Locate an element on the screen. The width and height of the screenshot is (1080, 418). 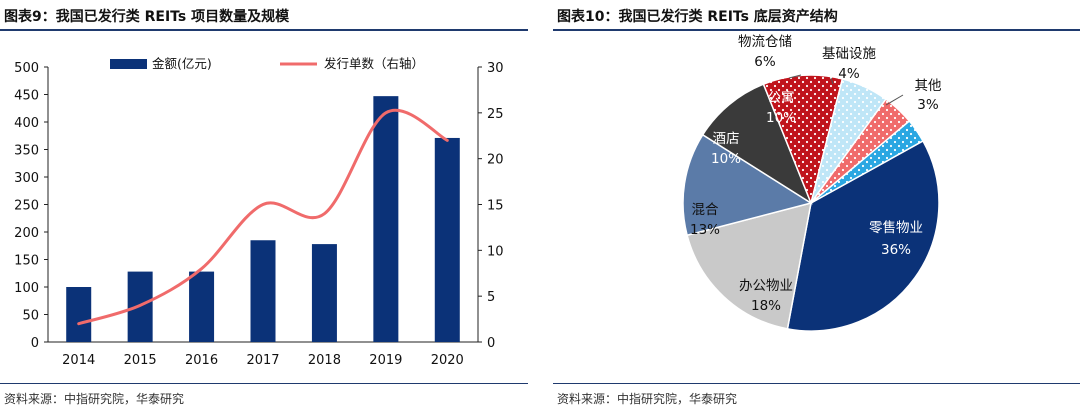
x-tick-label: 2014 is located at coordinates (78, 360).